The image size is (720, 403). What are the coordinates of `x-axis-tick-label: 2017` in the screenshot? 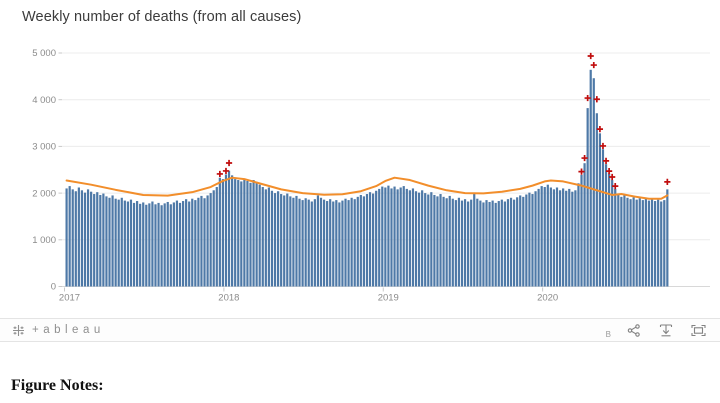 It's located at (69, 298).